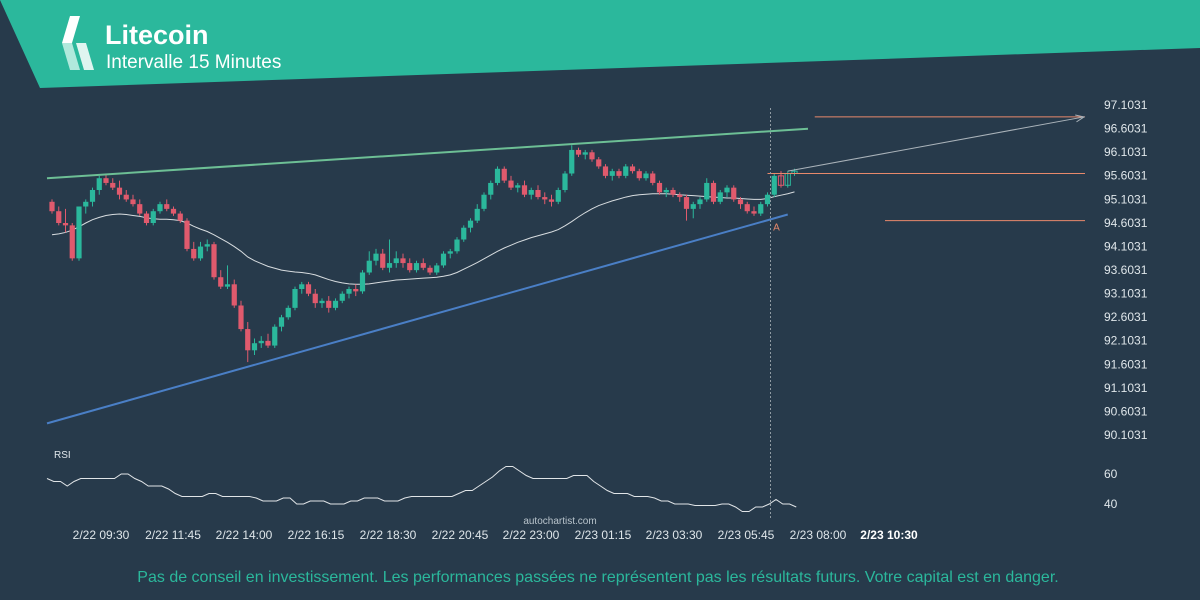  What do you see at coordinates (559, 521) in the screenshot?
I see `watermark: autochartist.com` at bounding box center [559, 521].